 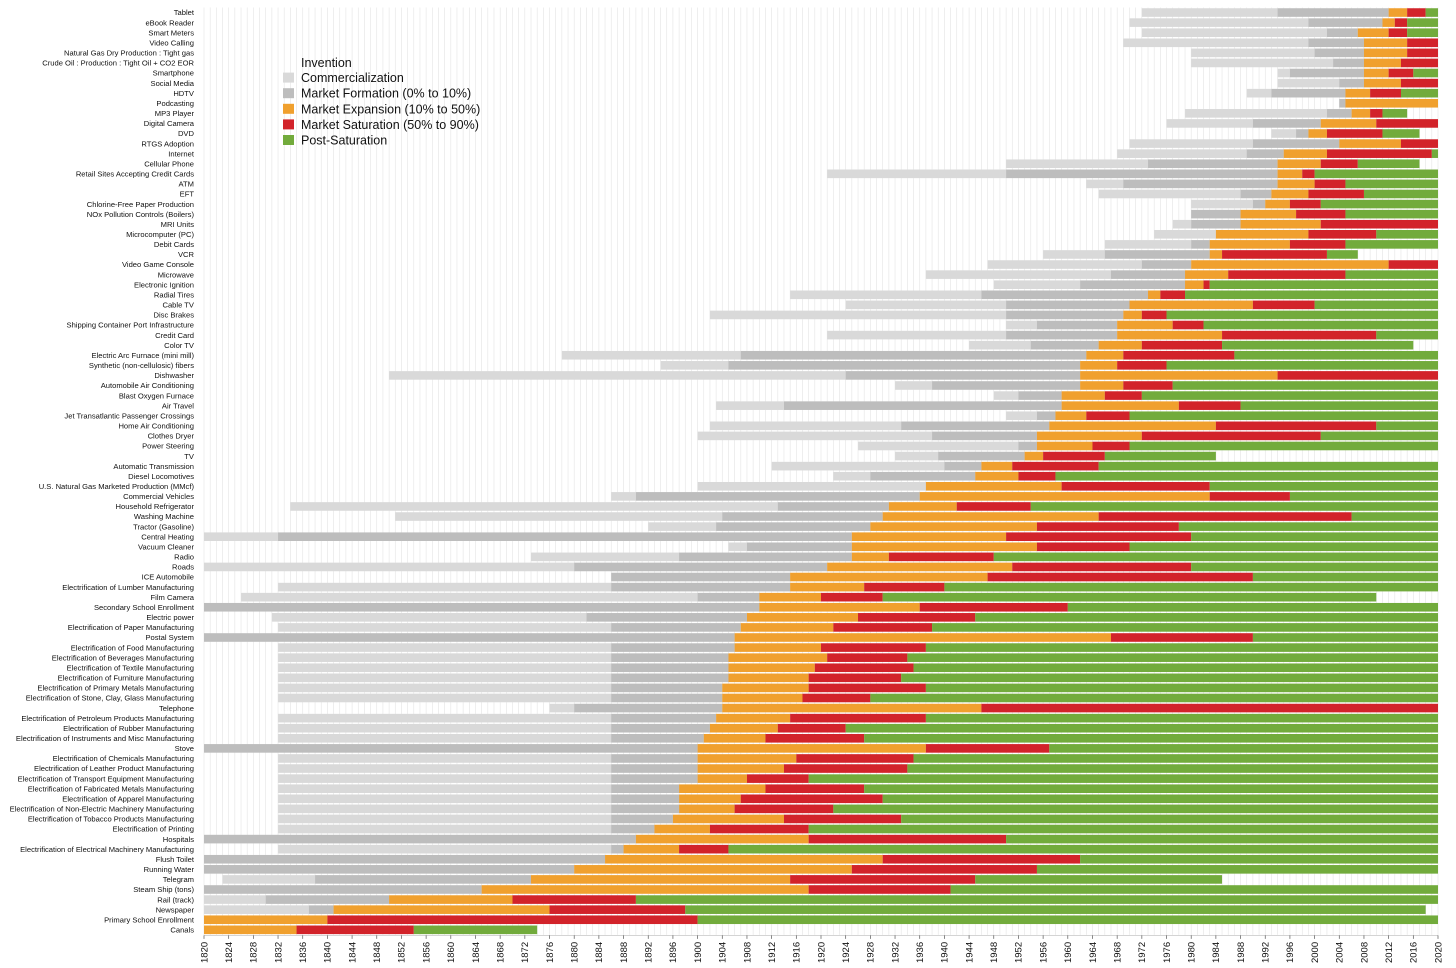 What do you see at coordinates (166, 546) in the screenshot?
I see `row-label: Vacuum Cleaner` at bounding box center [166, 546].